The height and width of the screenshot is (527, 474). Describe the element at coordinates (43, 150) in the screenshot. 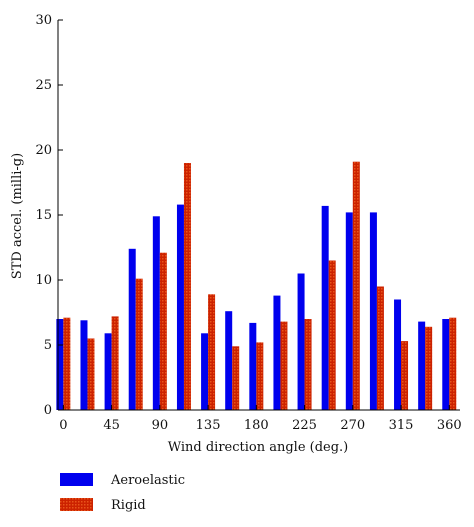

I see `y-tick-label: 20` at that location.